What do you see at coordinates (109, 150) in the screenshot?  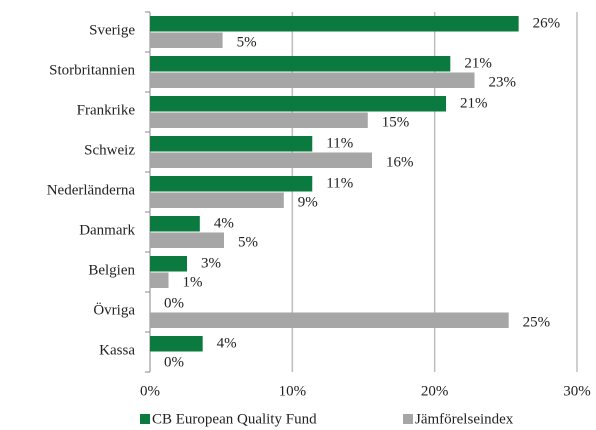 I see `y-tick-label: Schweiz` at bounding box center [109, 150].